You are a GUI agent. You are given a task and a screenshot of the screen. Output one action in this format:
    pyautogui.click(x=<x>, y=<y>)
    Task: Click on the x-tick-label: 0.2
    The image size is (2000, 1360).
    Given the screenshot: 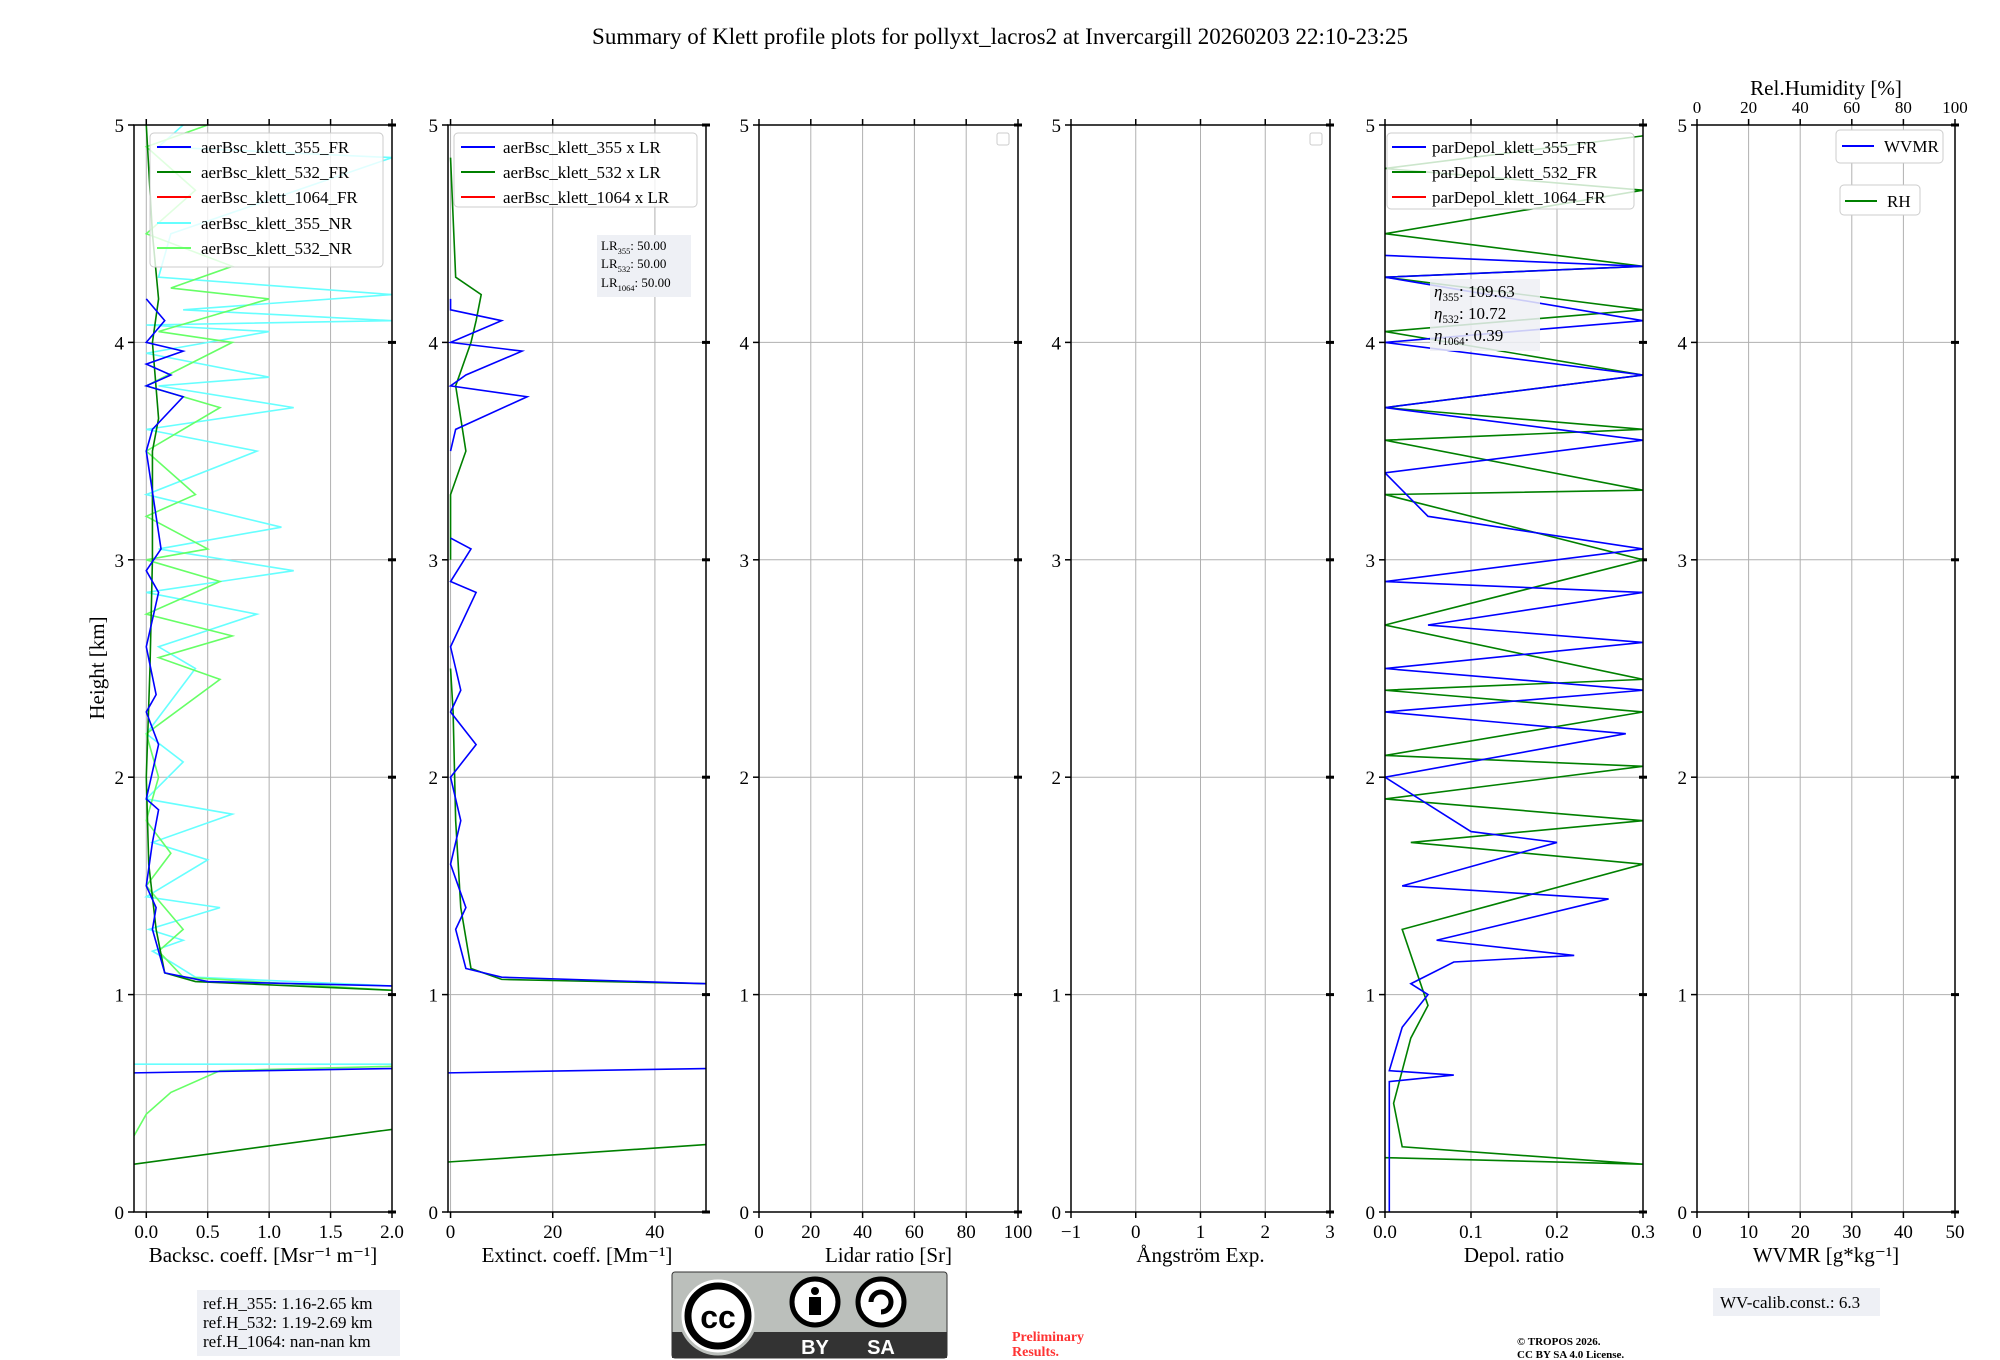 What is the action you would take?
    pyautogui.click(x=1557, y=1232)
    